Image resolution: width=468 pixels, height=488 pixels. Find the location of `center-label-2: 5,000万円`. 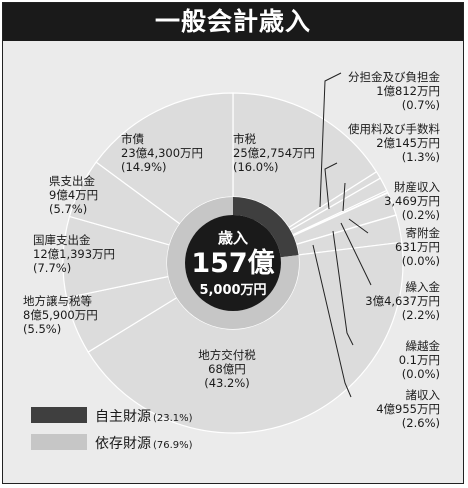

center-label-2: 5,000万円 is located at coordinates (232, 290).